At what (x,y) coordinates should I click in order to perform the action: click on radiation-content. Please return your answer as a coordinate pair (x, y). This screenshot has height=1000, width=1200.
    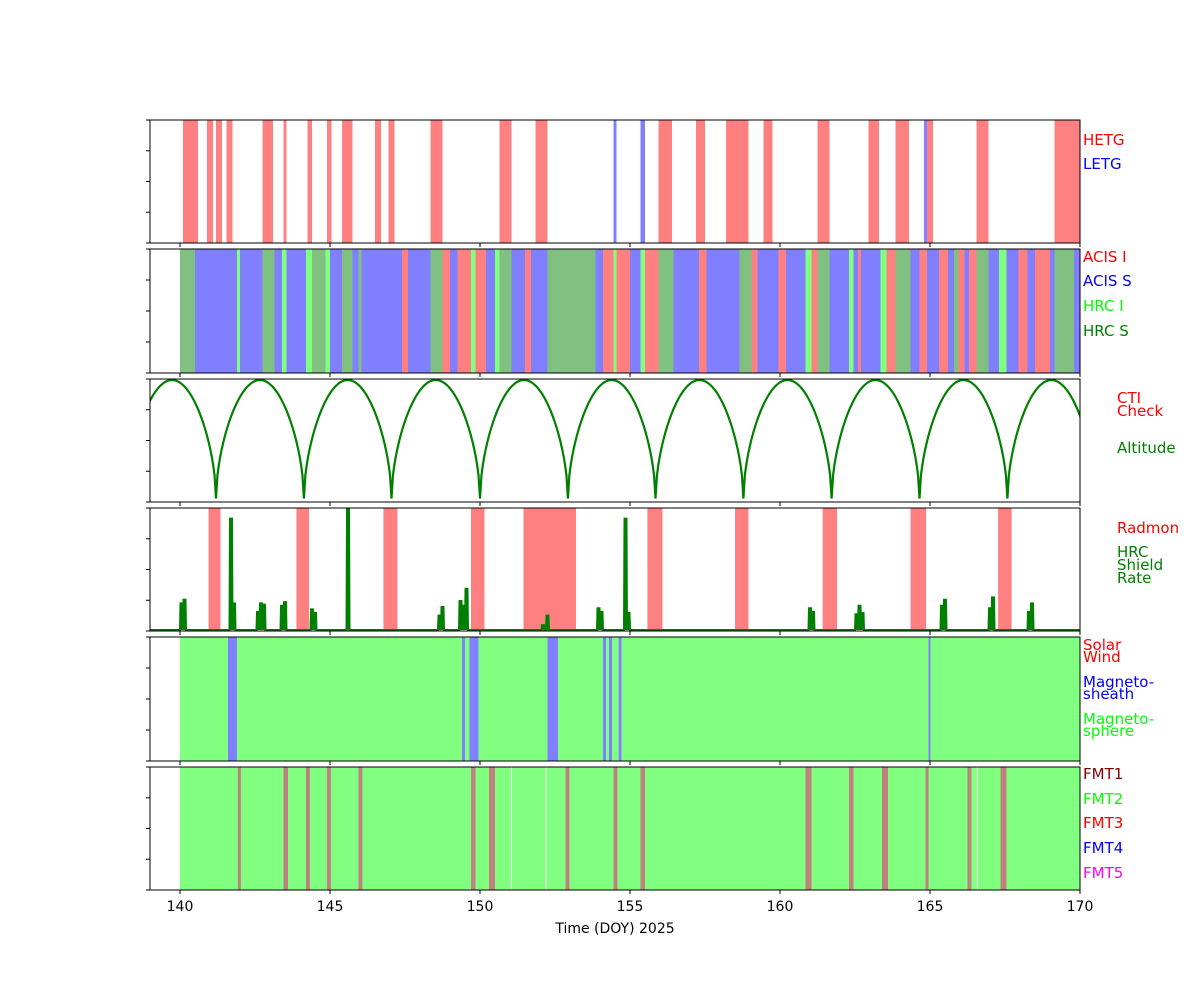
    Looking at the image, I should click on (615, 569).